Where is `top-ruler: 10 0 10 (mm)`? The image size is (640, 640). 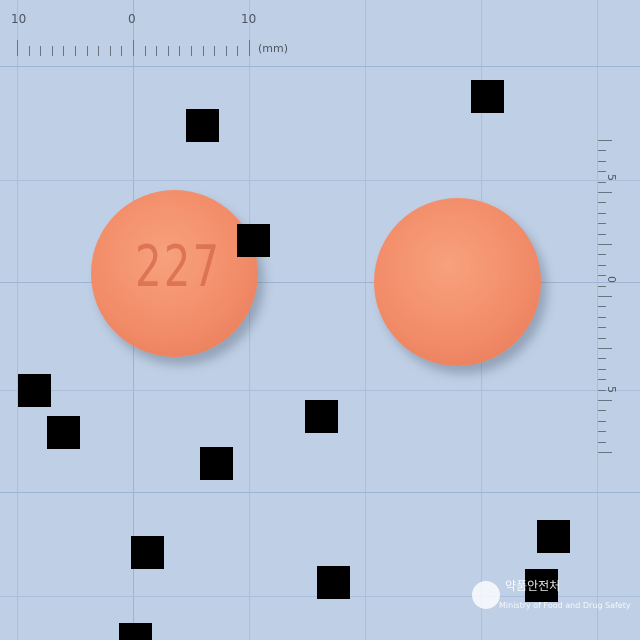 top-ruler: 10 0 10 (mm) is located at coordinates (320, 33).